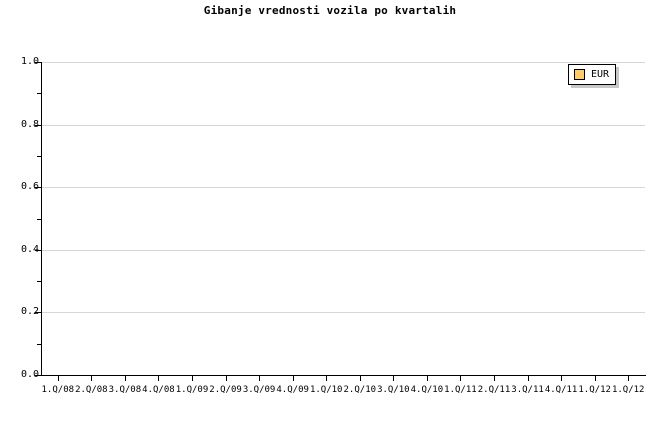 Image resolution: width=660 pixels, height=440 pixels. I want to click on x-axis-label: 1.Q/11, so click(460, 390).